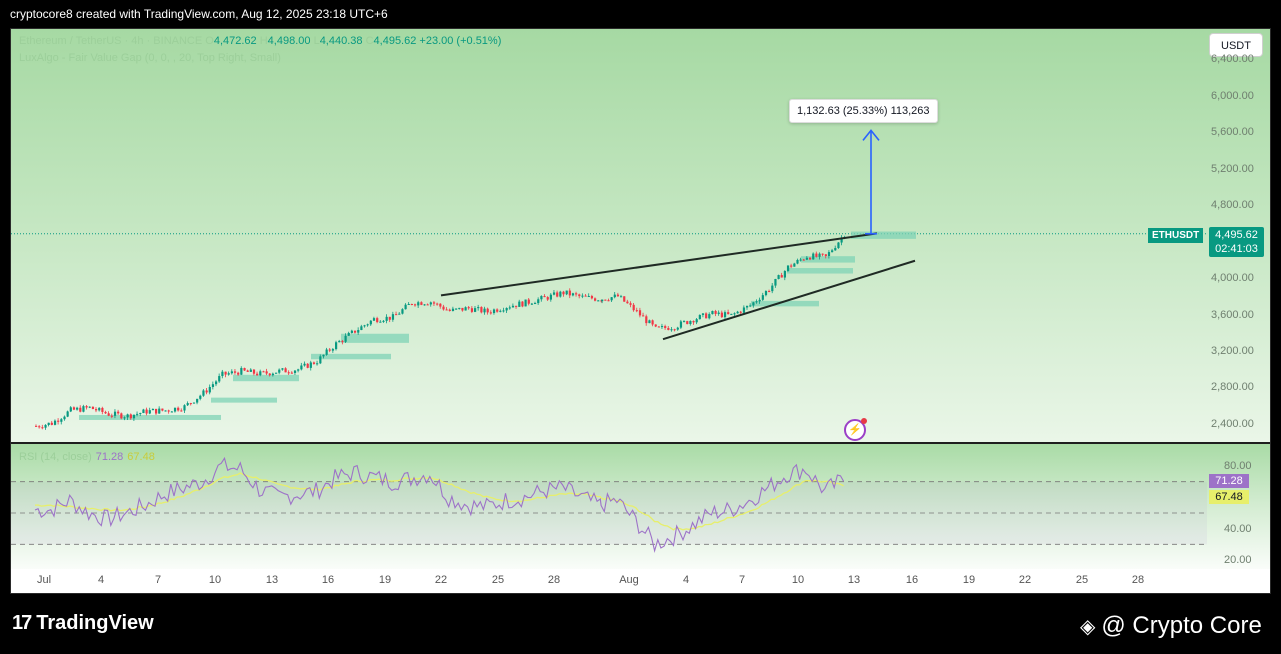  I want to click on close-value: 4,495.62, so click(395, 41).